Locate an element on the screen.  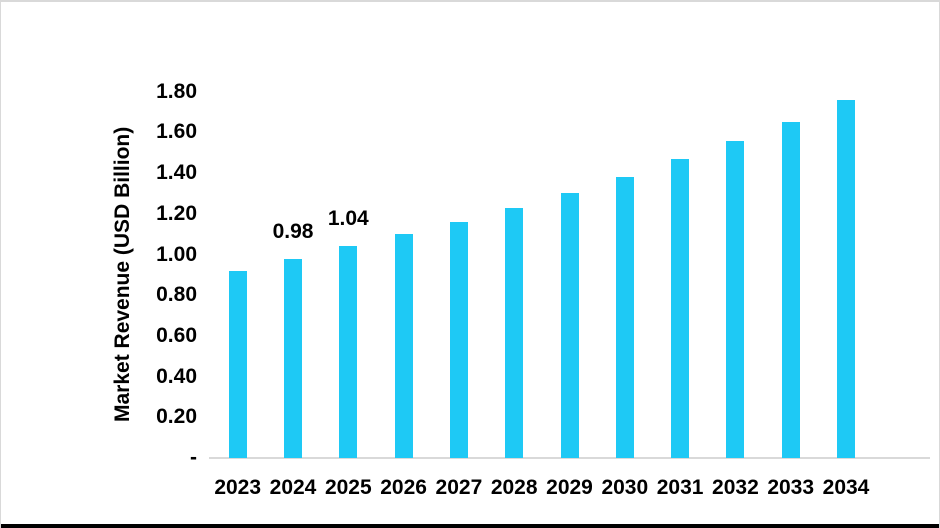
bar-2024 is located at coordinates (293, 358).